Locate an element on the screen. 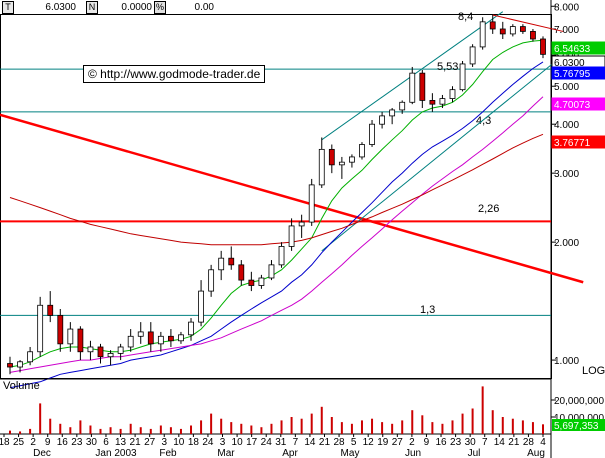  percent-indicator: % is located at coordinates (160, 7).